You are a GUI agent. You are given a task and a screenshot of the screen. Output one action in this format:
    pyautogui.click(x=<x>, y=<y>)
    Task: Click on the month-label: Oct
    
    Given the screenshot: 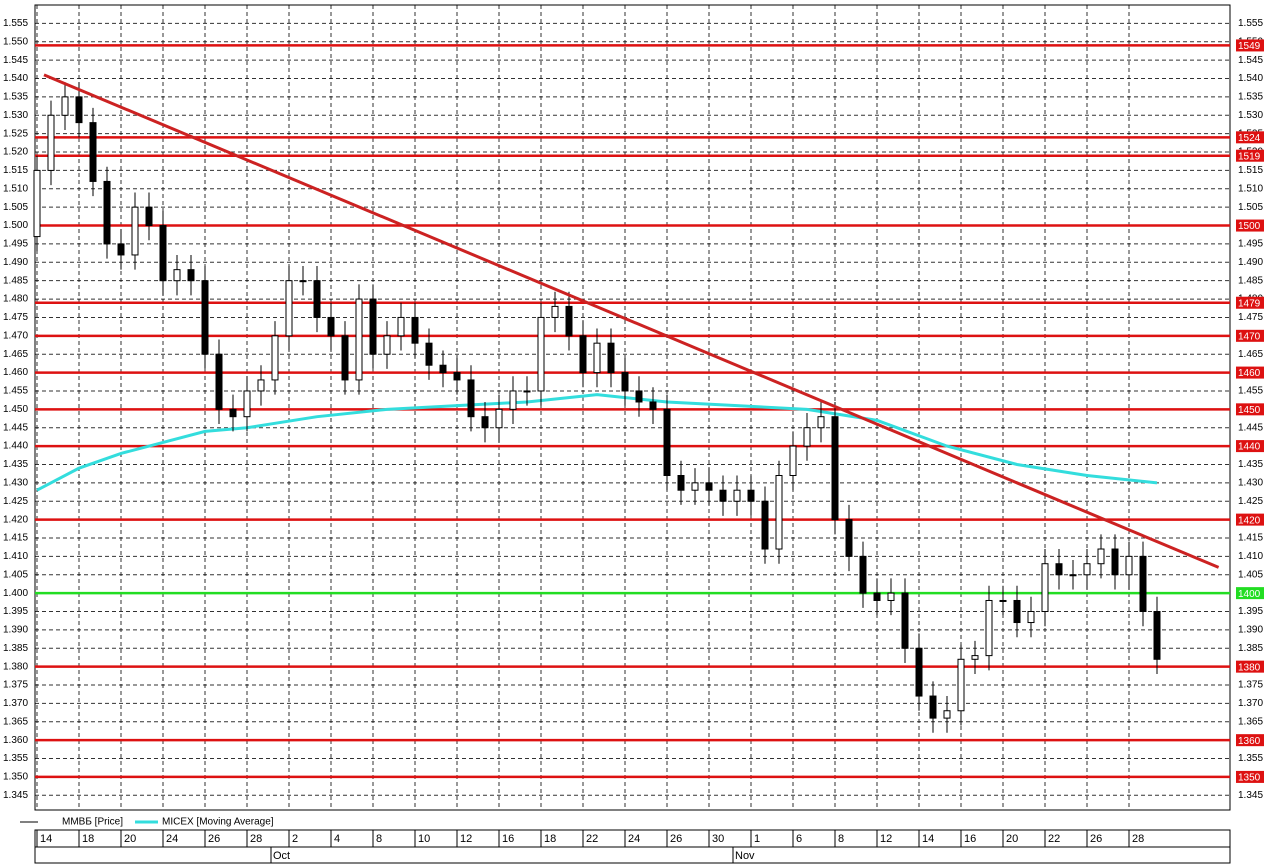 What is the action you would take?
    pyautogui.click(x=281, y=856)
    